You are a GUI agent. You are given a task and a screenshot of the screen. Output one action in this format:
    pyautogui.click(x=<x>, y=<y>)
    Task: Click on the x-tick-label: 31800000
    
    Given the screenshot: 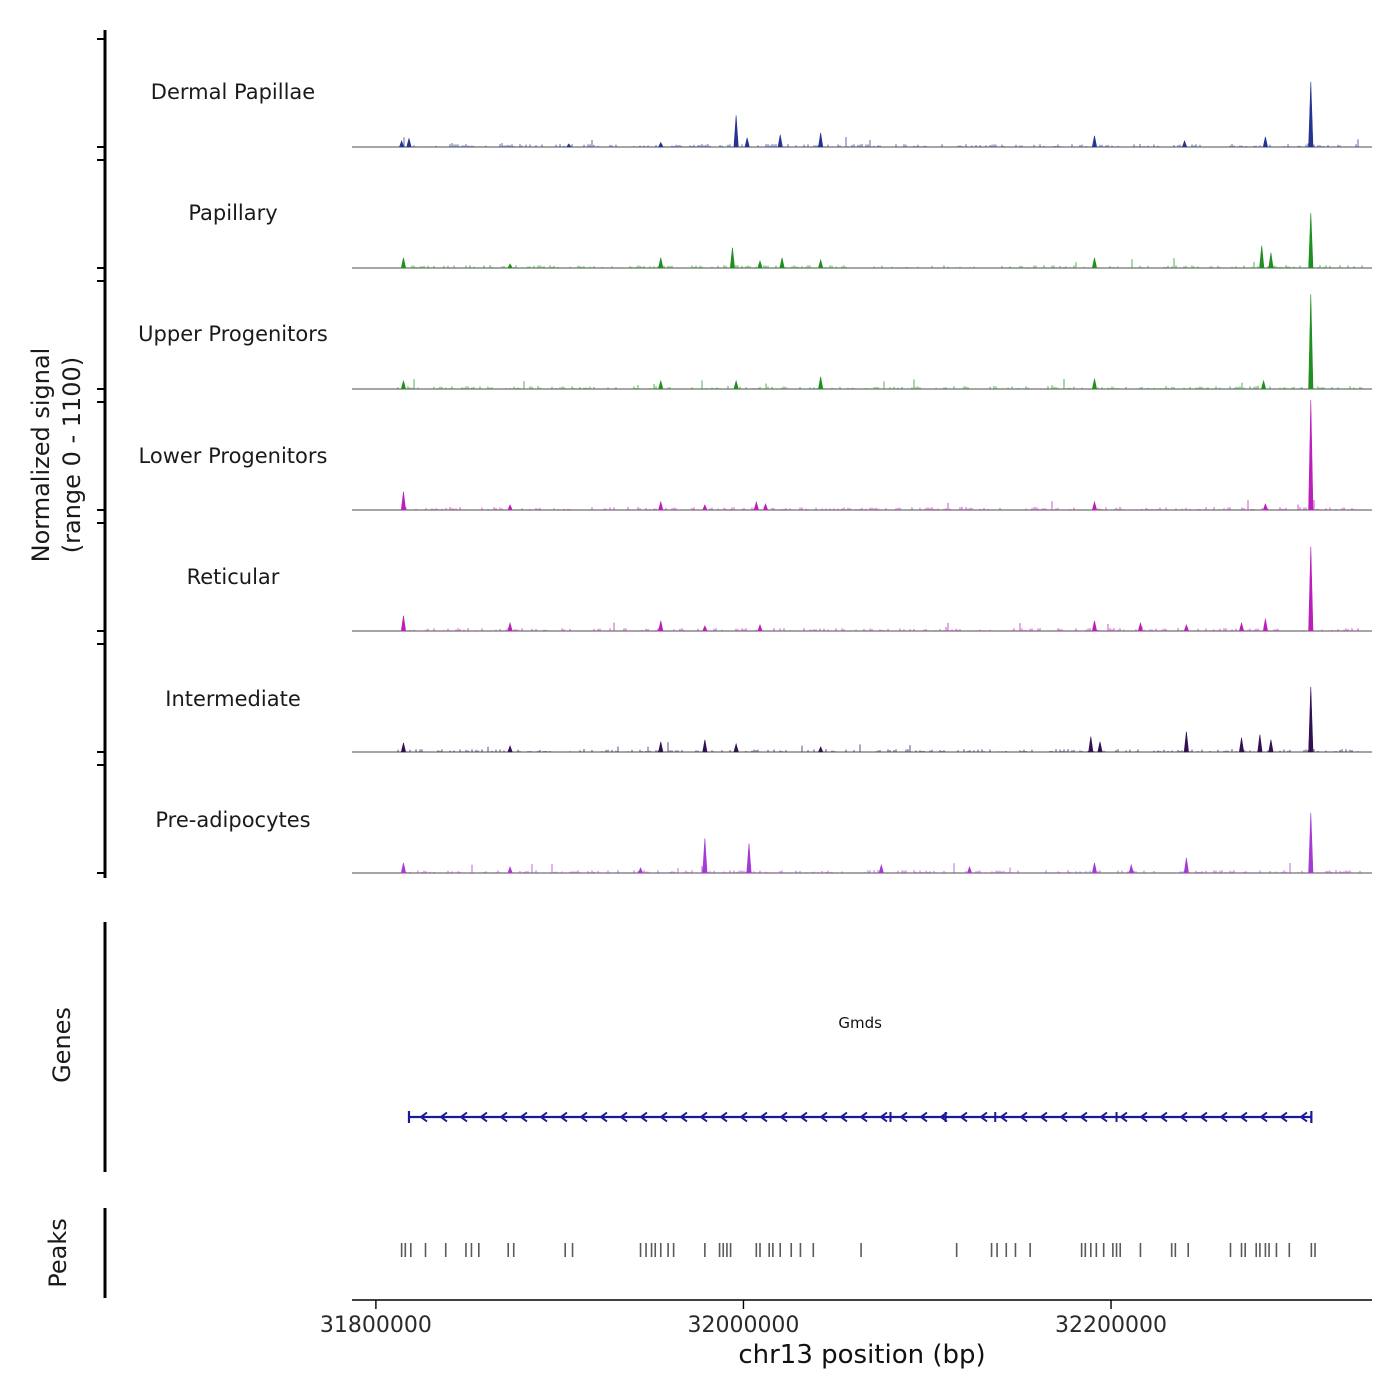 What is the action you would take?
    pyautogui.click(x=376, y=1325)
    